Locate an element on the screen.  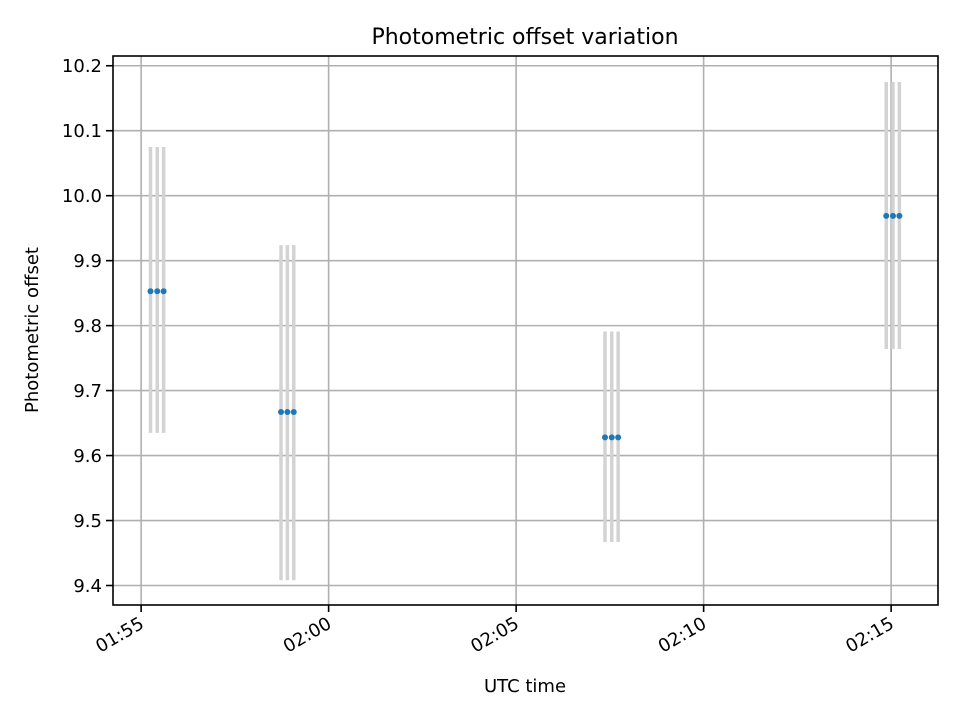
y-tick-label: 9.6 is located at coordinates (87, 456).